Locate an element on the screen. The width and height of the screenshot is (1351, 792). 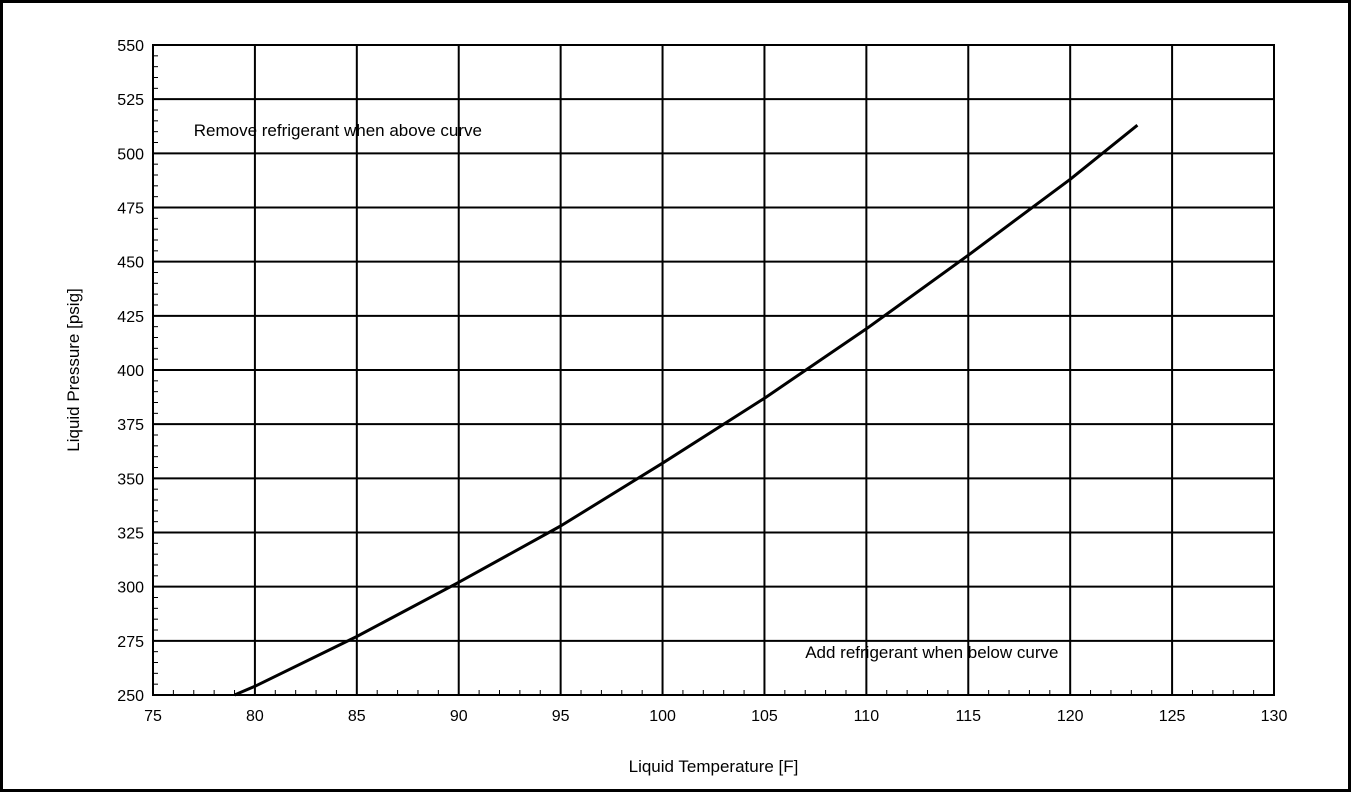
x-tick-label: 80 is located at coordinates (255, 716).